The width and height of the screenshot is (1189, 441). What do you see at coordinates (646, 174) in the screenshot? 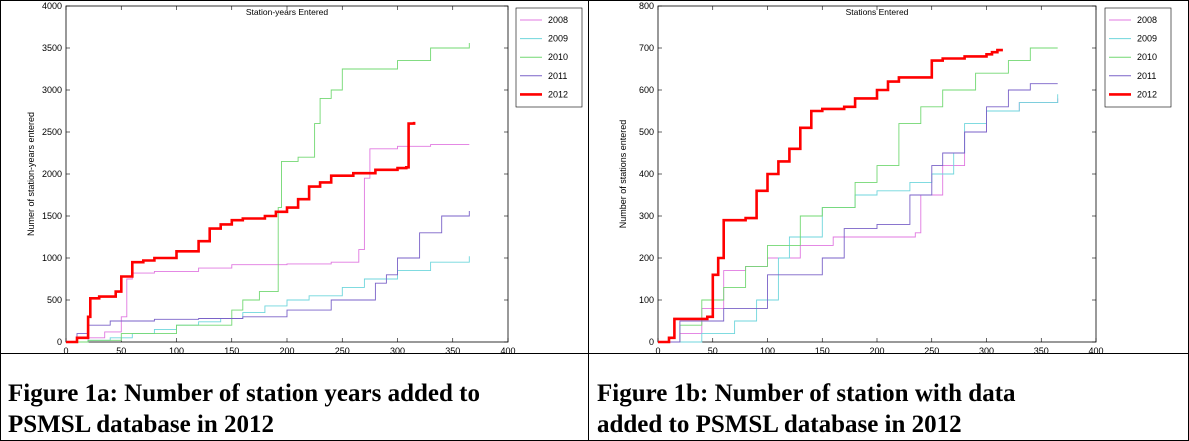
I see `y-tick-label: 400` at bounding box center [646, 174].